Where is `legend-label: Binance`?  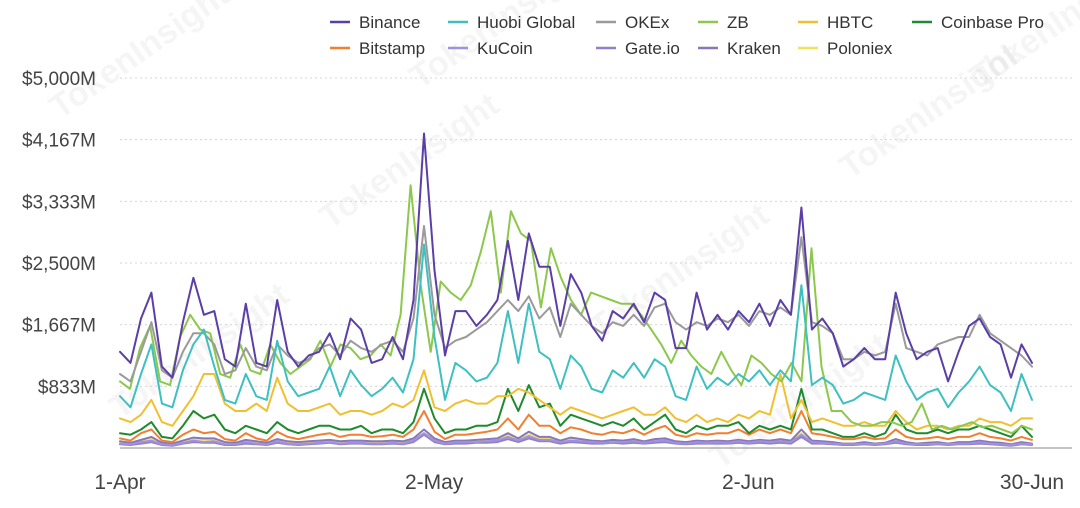
legend-label: Binance is located at coordinates (389, 22).